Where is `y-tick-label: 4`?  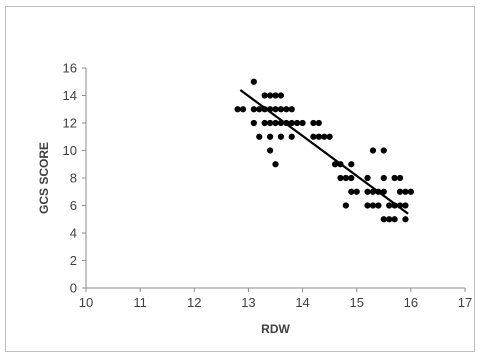
y-tick-label: 4 is located at coordinates (73, 233).